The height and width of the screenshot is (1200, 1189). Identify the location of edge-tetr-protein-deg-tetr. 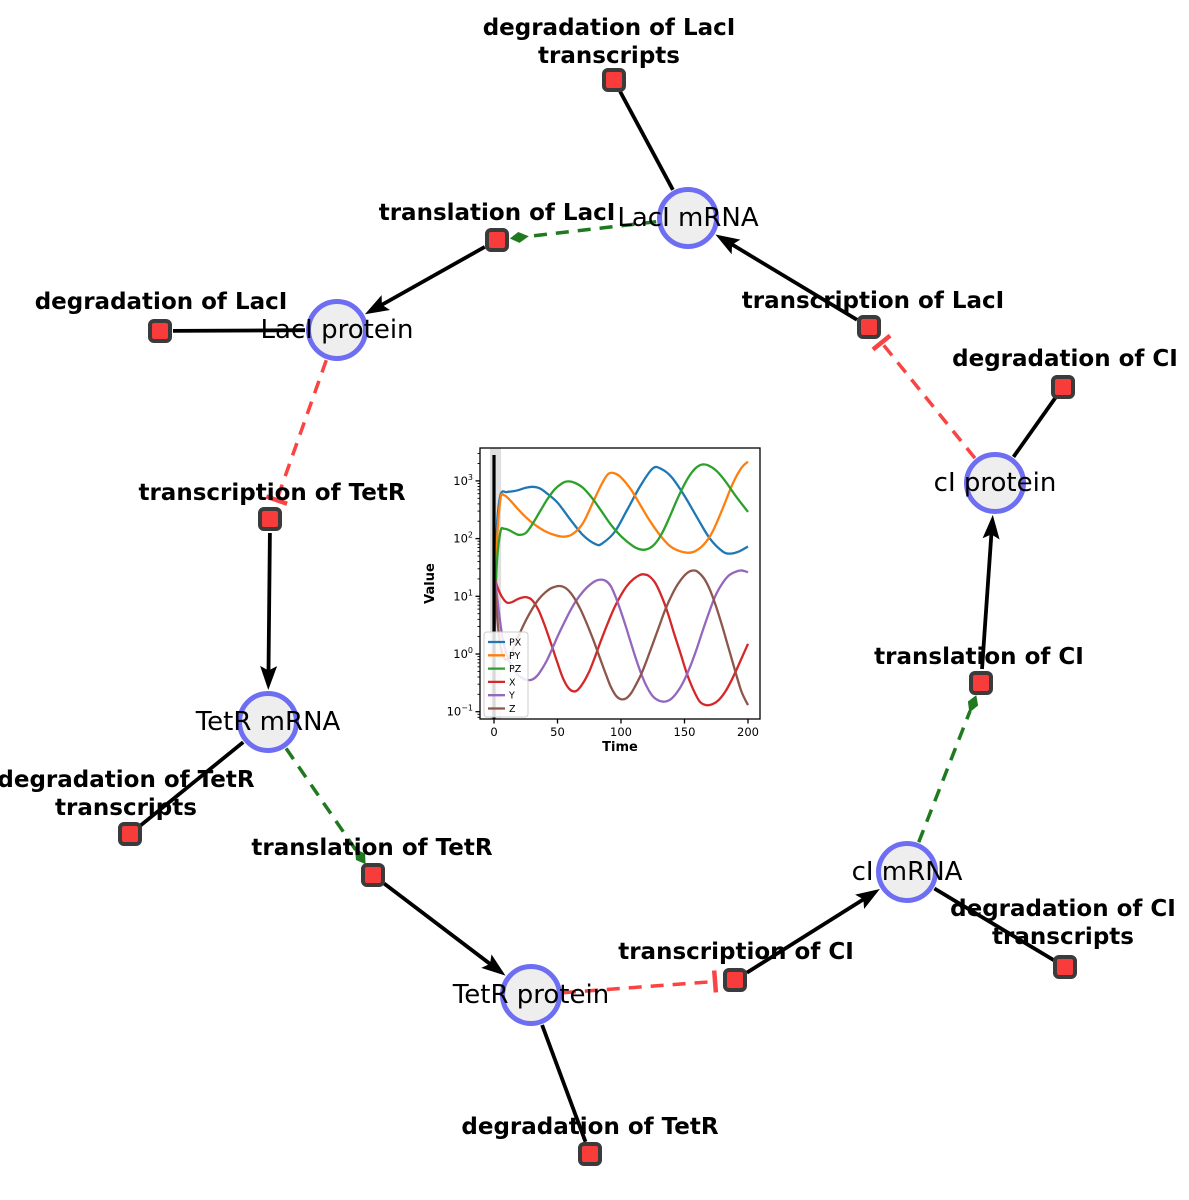
(564, 1083).